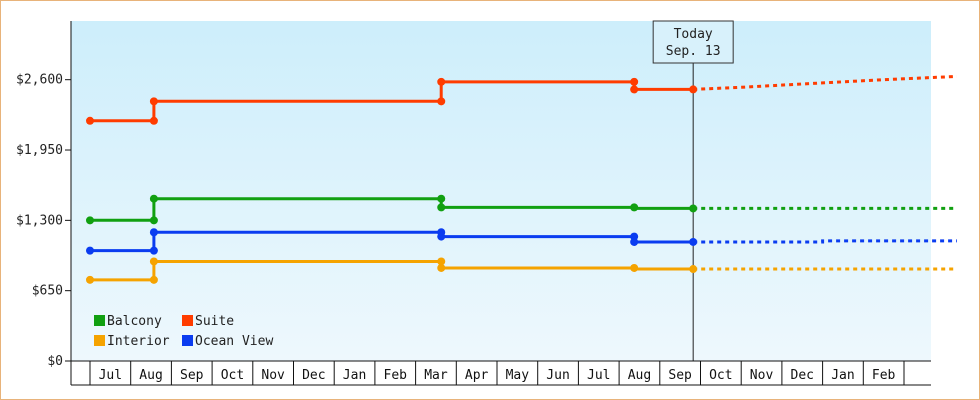  I want to click on today-label-box, so click(693, 42).